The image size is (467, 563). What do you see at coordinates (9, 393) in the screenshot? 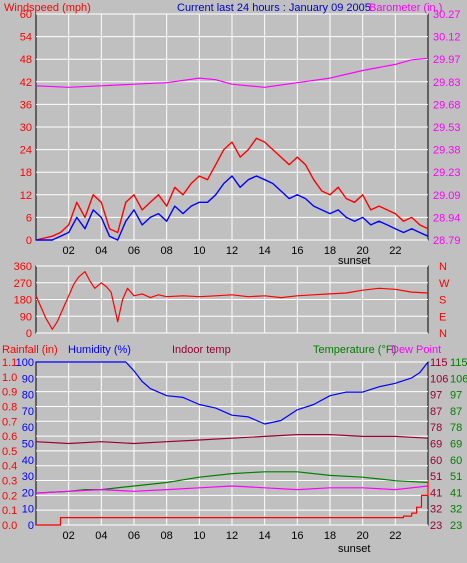
I see `y-tick-rain: 0.9` at bounding box center [9, 393].